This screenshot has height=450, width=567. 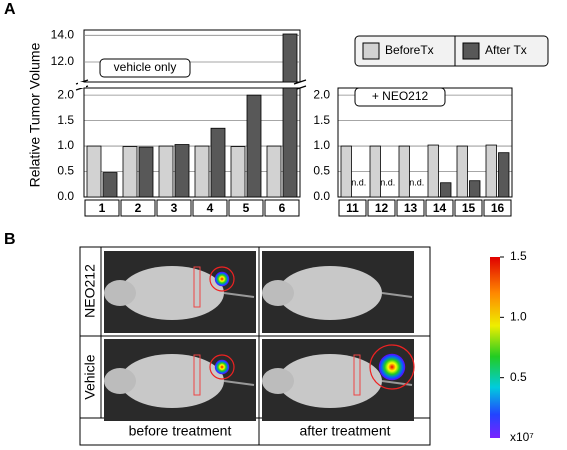 I want to click on y-axis-title: Relative Tumor Volume, so click(x=35, y=114).